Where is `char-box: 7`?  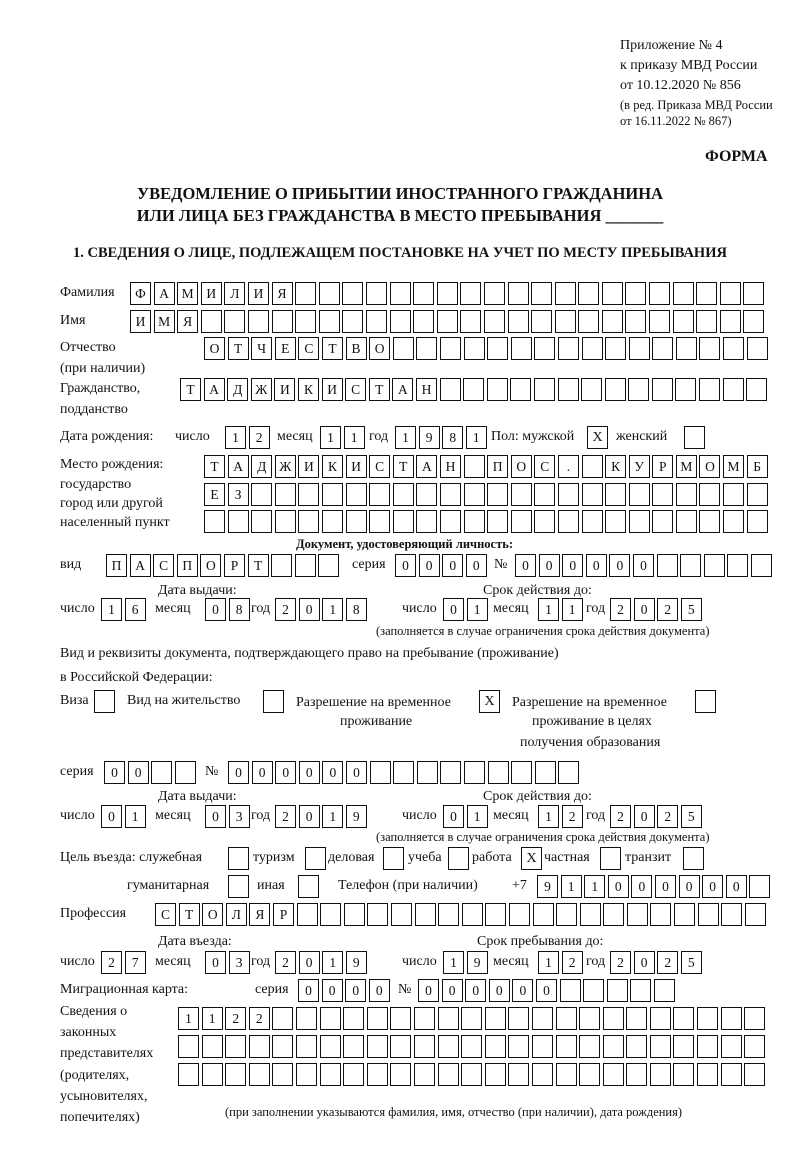 char-box: 7 is located at coordinates (135, 962).